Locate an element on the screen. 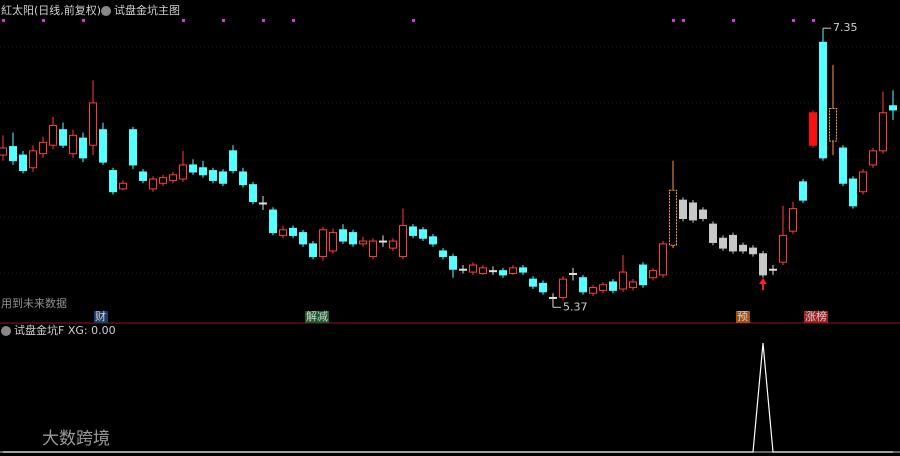 This screenshot has width=900, height=456. marker: 预 is located at coordinates (742, 316).